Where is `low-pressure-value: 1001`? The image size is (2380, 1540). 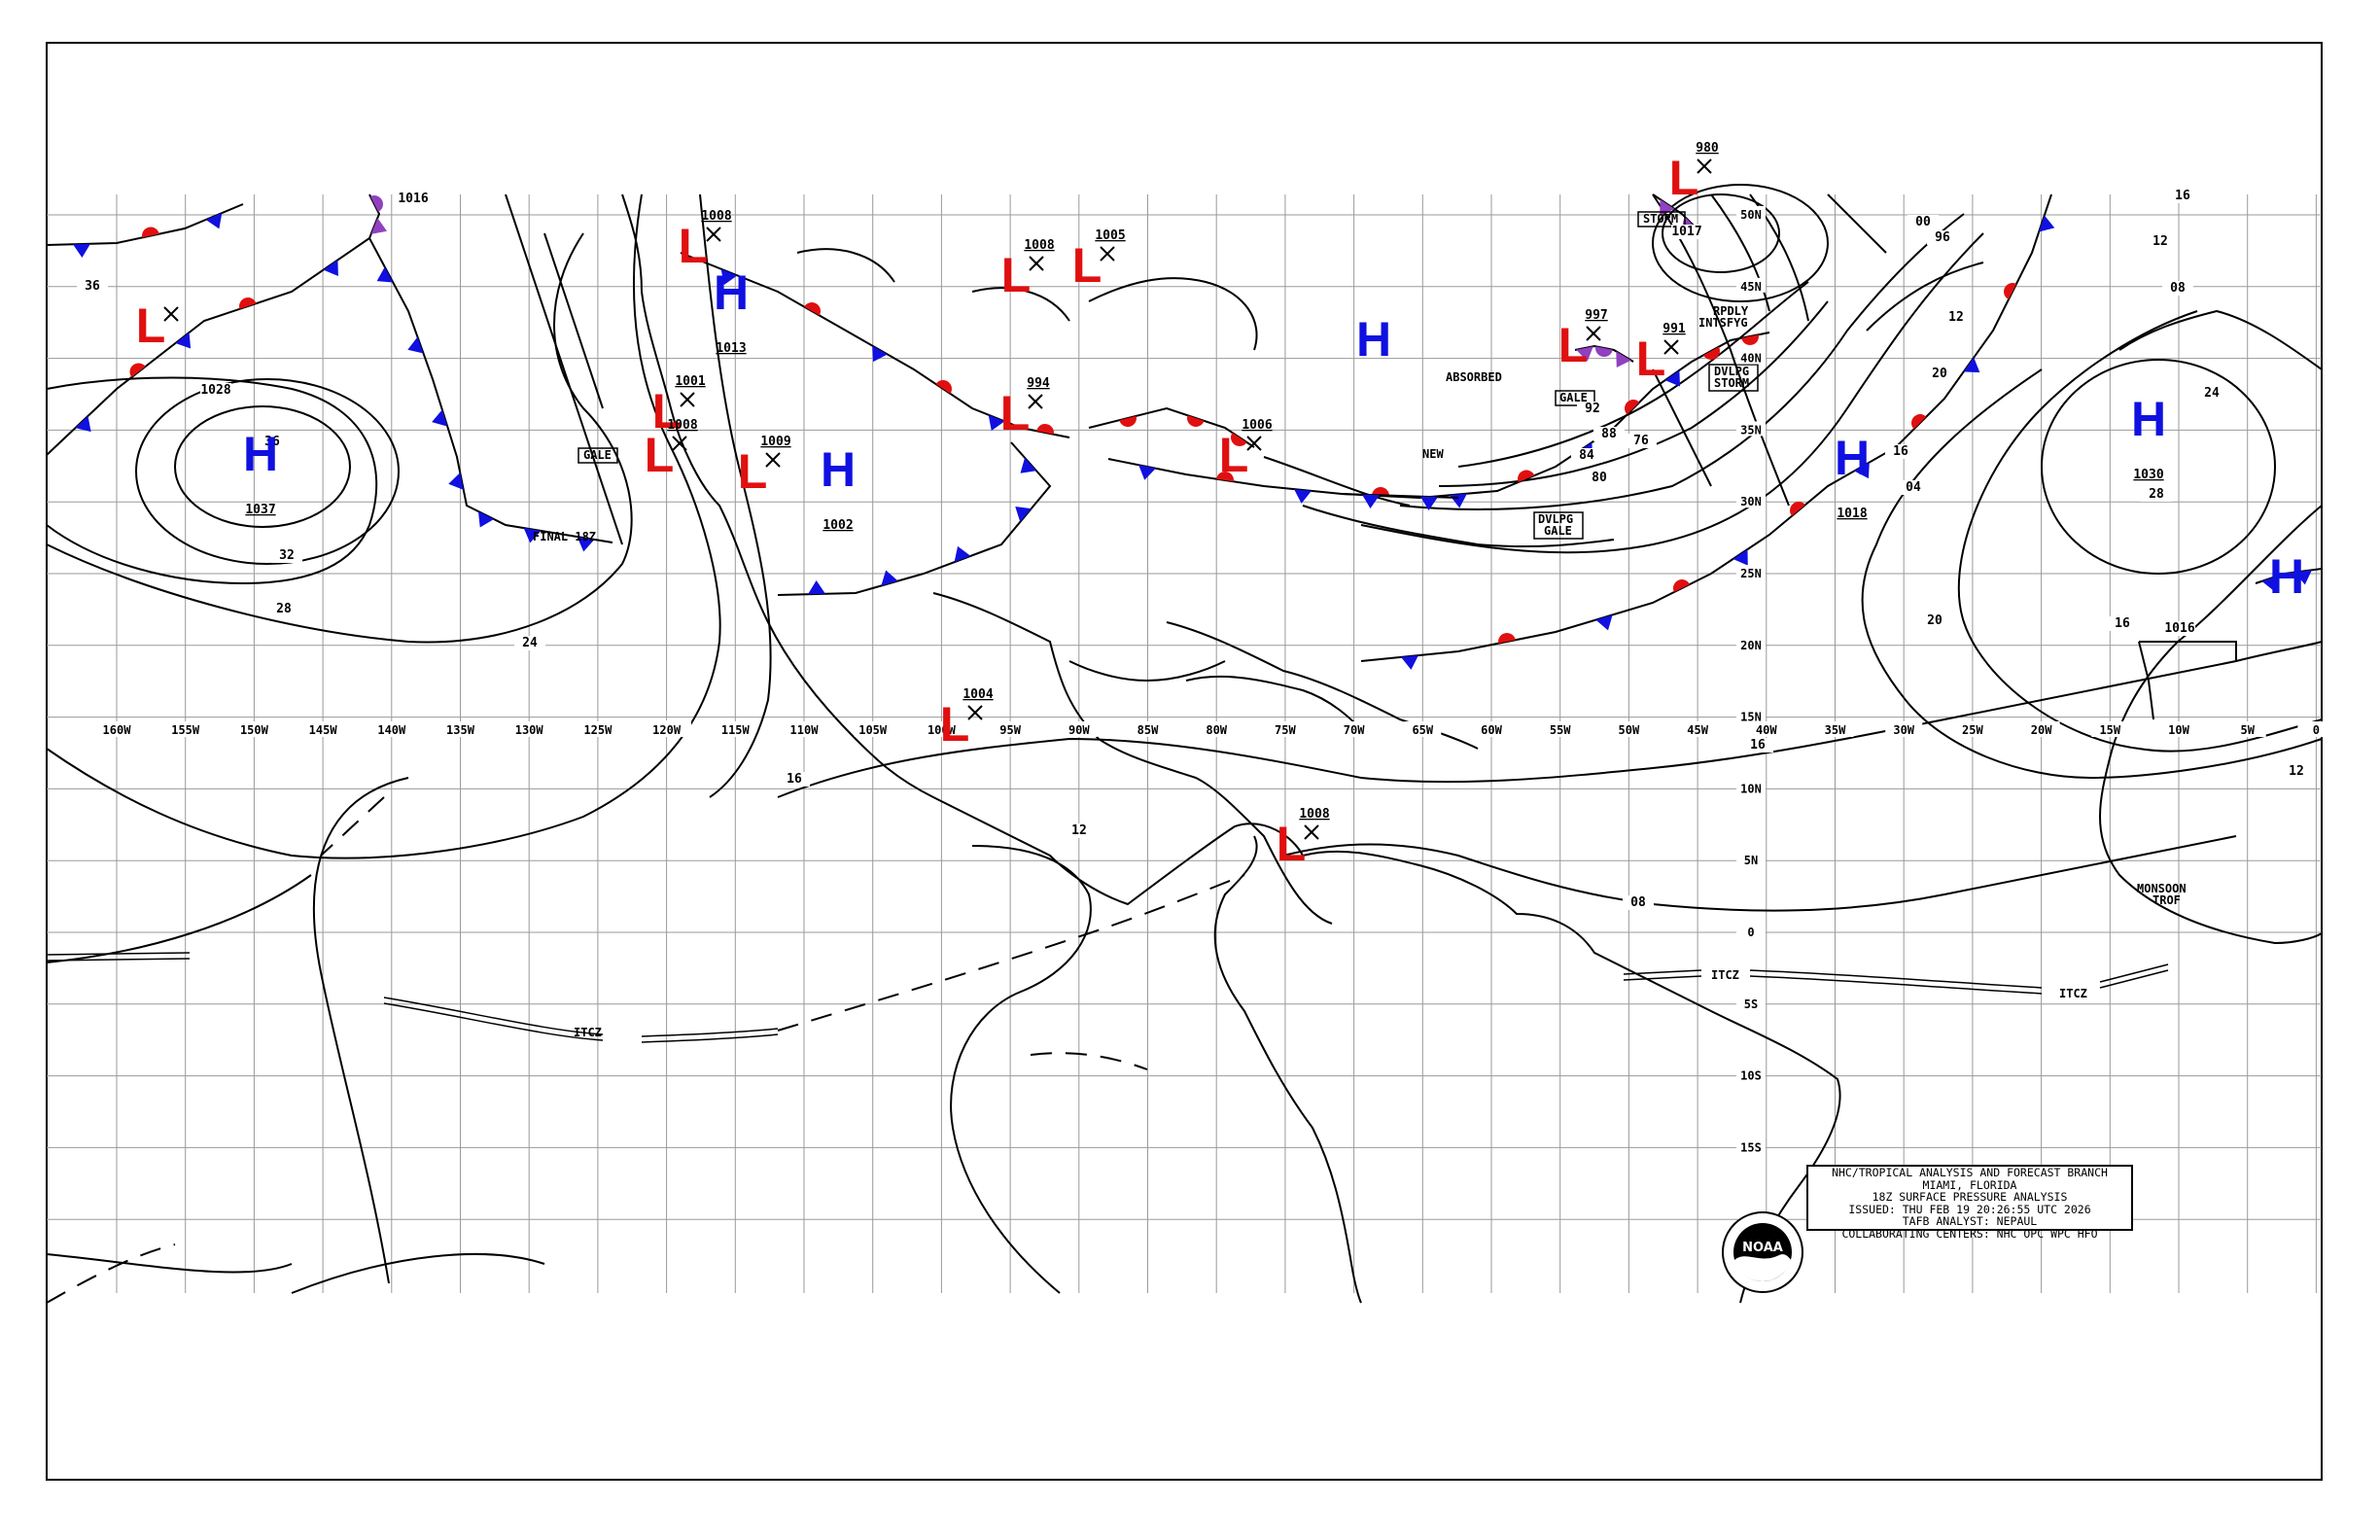
low-pressure-value: 1001 is located at coordinates (690, 381).